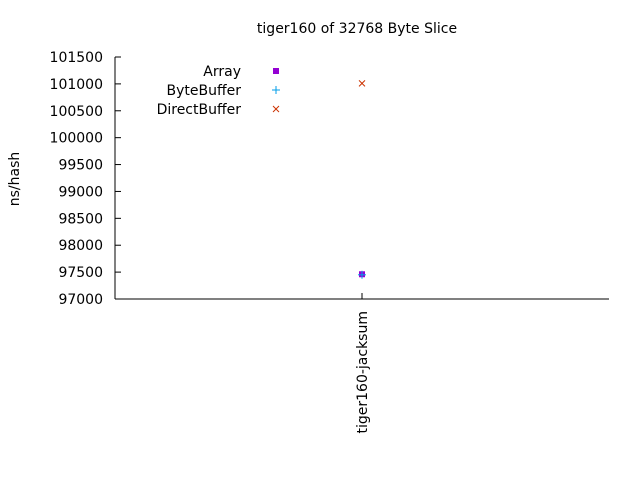 The image size is (640, 480). I want to click on y-tick-label: 101000, so click(76, 85).